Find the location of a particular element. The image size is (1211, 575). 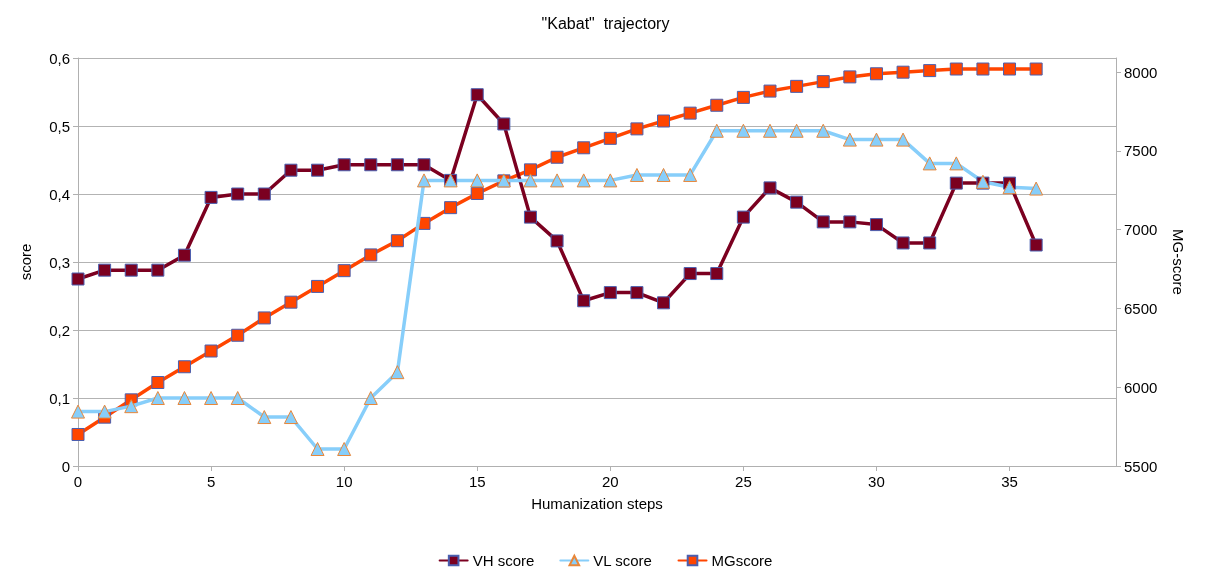

y-tick-label: 0,3 is located at coordinates (59, 262).